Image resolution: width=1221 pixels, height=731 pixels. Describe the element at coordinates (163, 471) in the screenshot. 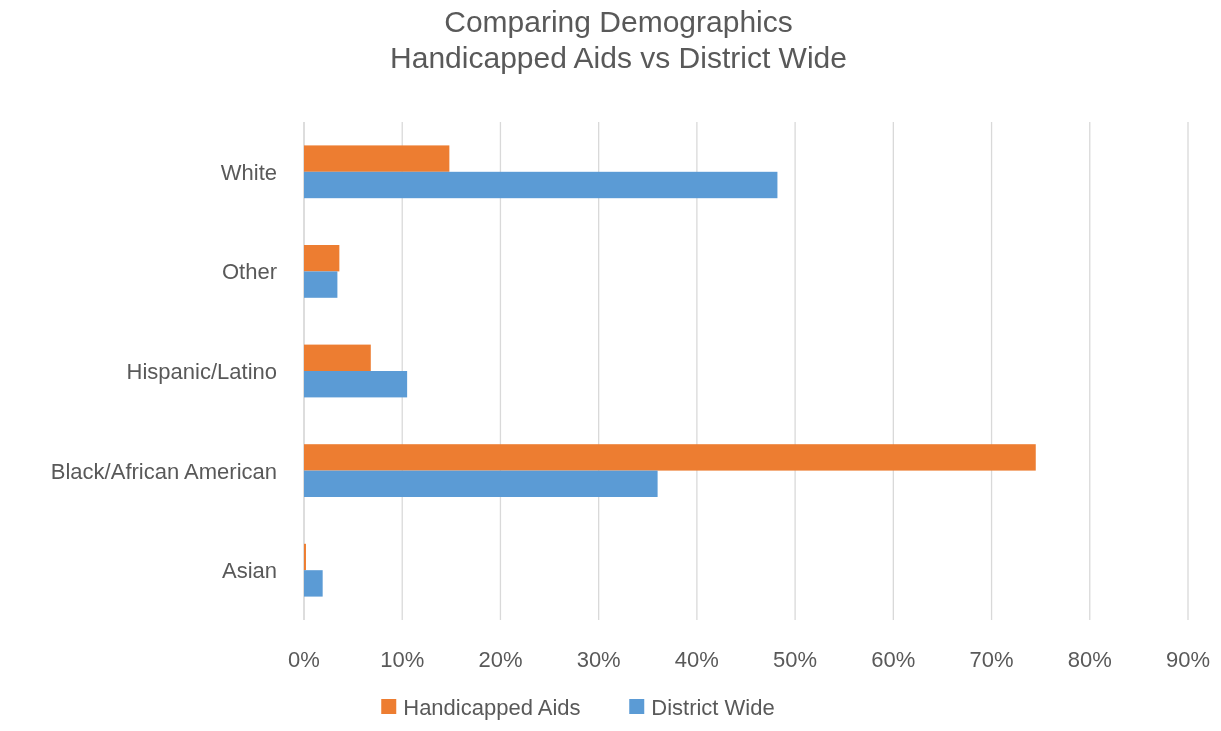

I see `y-tick-label: Black/African American` at that location.